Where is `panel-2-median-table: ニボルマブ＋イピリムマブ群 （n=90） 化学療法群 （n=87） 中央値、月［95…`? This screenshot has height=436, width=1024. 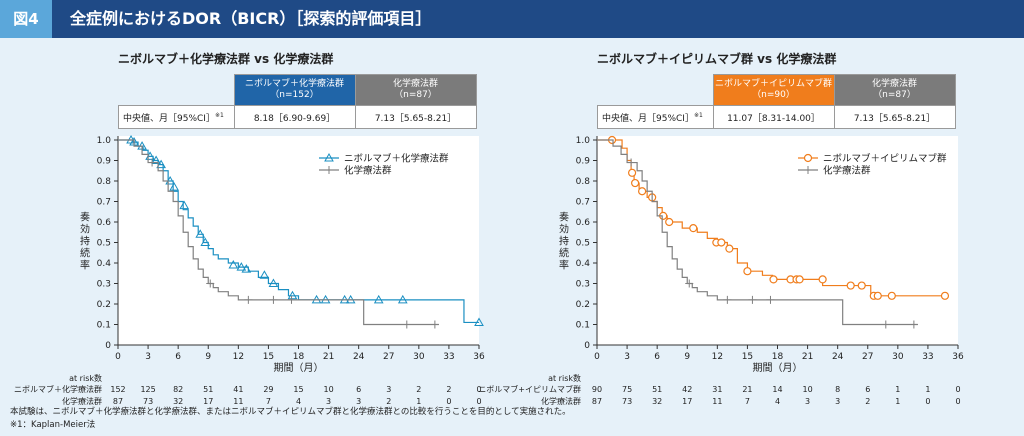 panel-2-median-table: ニボルマブ＋イピリムマブ群 （n=90） 化学療法群 （n=87） 中央値、月［95… is located at coordinates (776, 101).